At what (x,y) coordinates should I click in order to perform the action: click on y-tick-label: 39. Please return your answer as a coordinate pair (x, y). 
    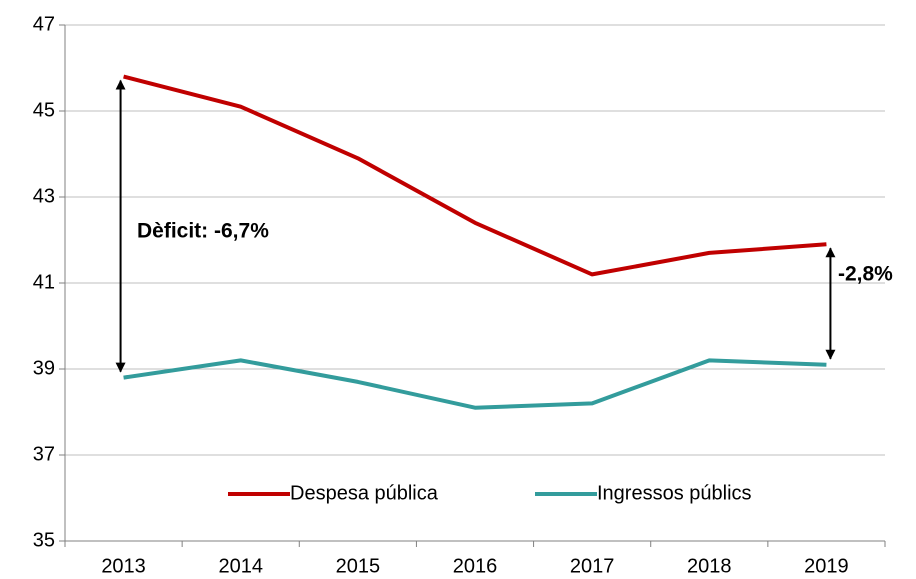
    Looking at the image, I should click on (44, 368).